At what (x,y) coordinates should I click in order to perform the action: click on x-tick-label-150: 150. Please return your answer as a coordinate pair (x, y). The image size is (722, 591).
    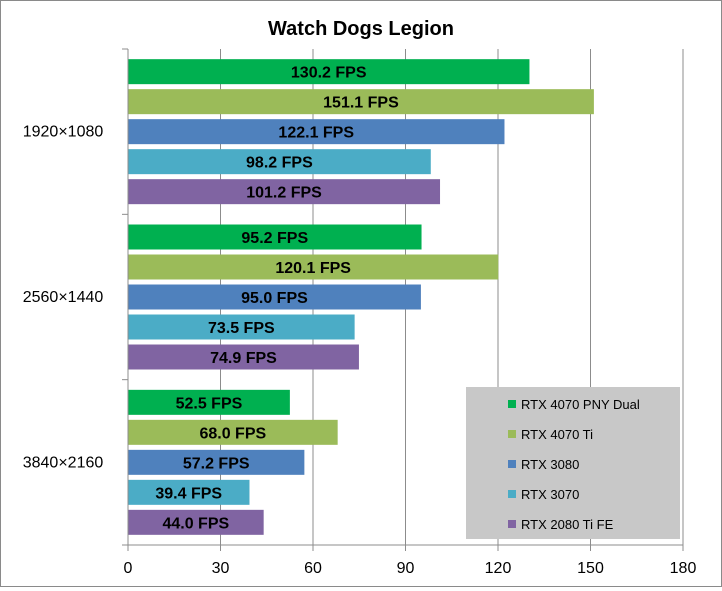
    Looking at the image, I should click on (590, 568).